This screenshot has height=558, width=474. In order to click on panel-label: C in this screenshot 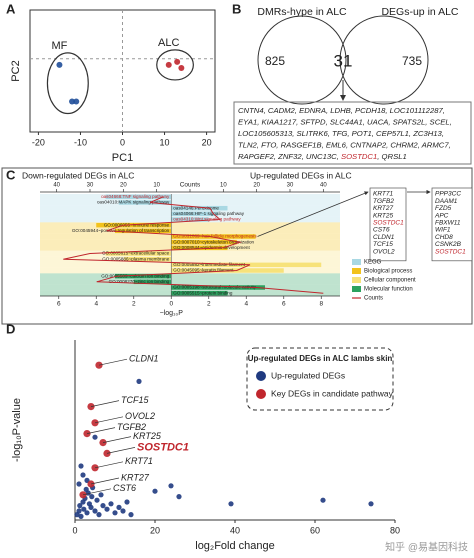, I will do `click(11, 174)`.